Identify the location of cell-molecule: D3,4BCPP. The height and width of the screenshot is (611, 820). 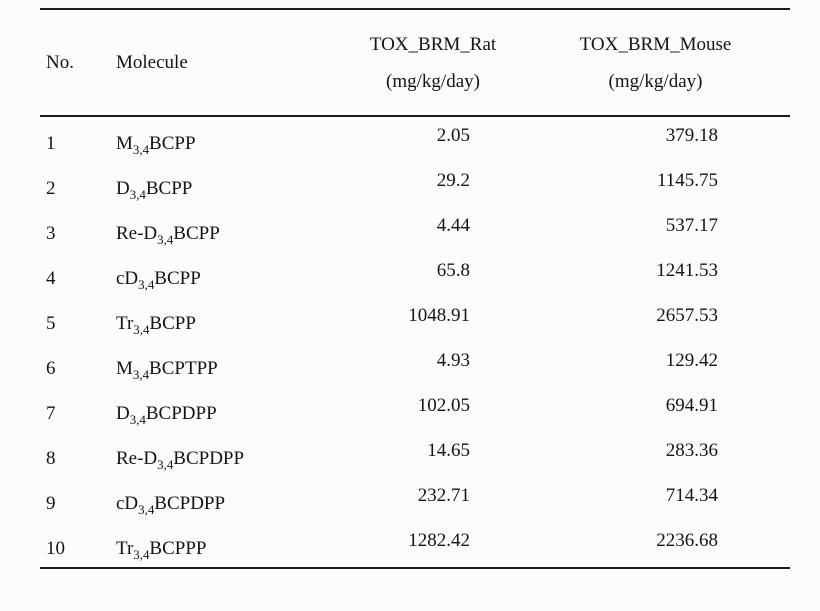
(227, 181).